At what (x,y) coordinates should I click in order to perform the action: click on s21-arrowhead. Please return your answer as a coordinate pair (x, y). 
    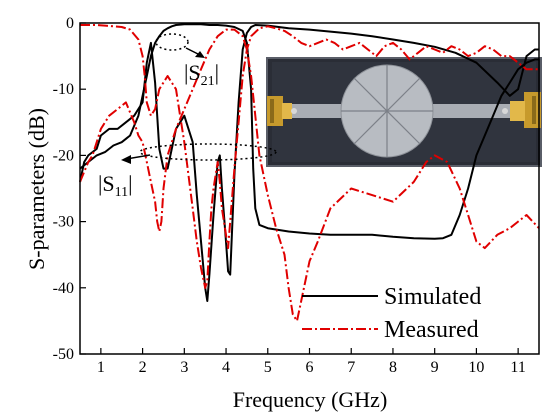
    Looking at the image, I should click on (200, 54).